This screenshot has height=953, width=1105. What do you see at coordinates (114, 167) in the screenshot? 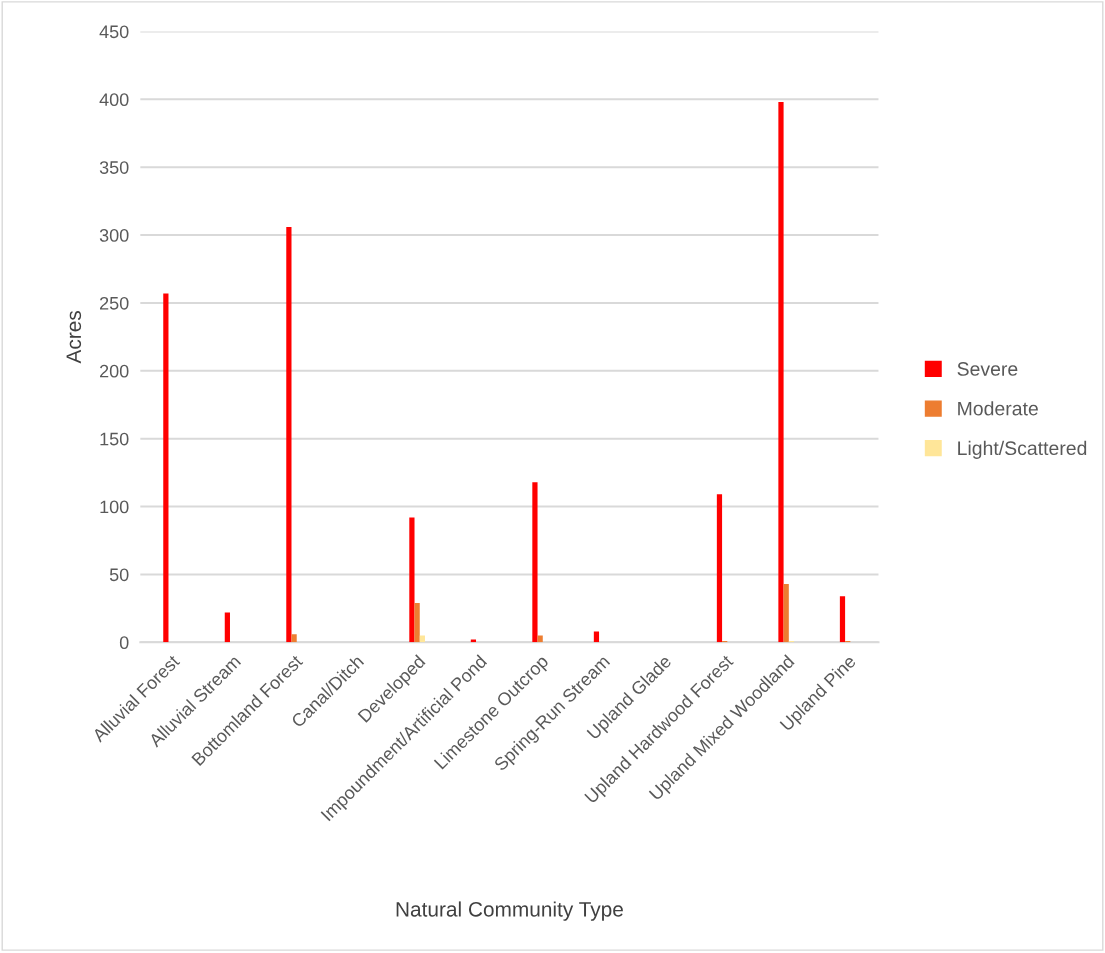
I see `y-tick-label: 350` at bounding box center [114, 167].